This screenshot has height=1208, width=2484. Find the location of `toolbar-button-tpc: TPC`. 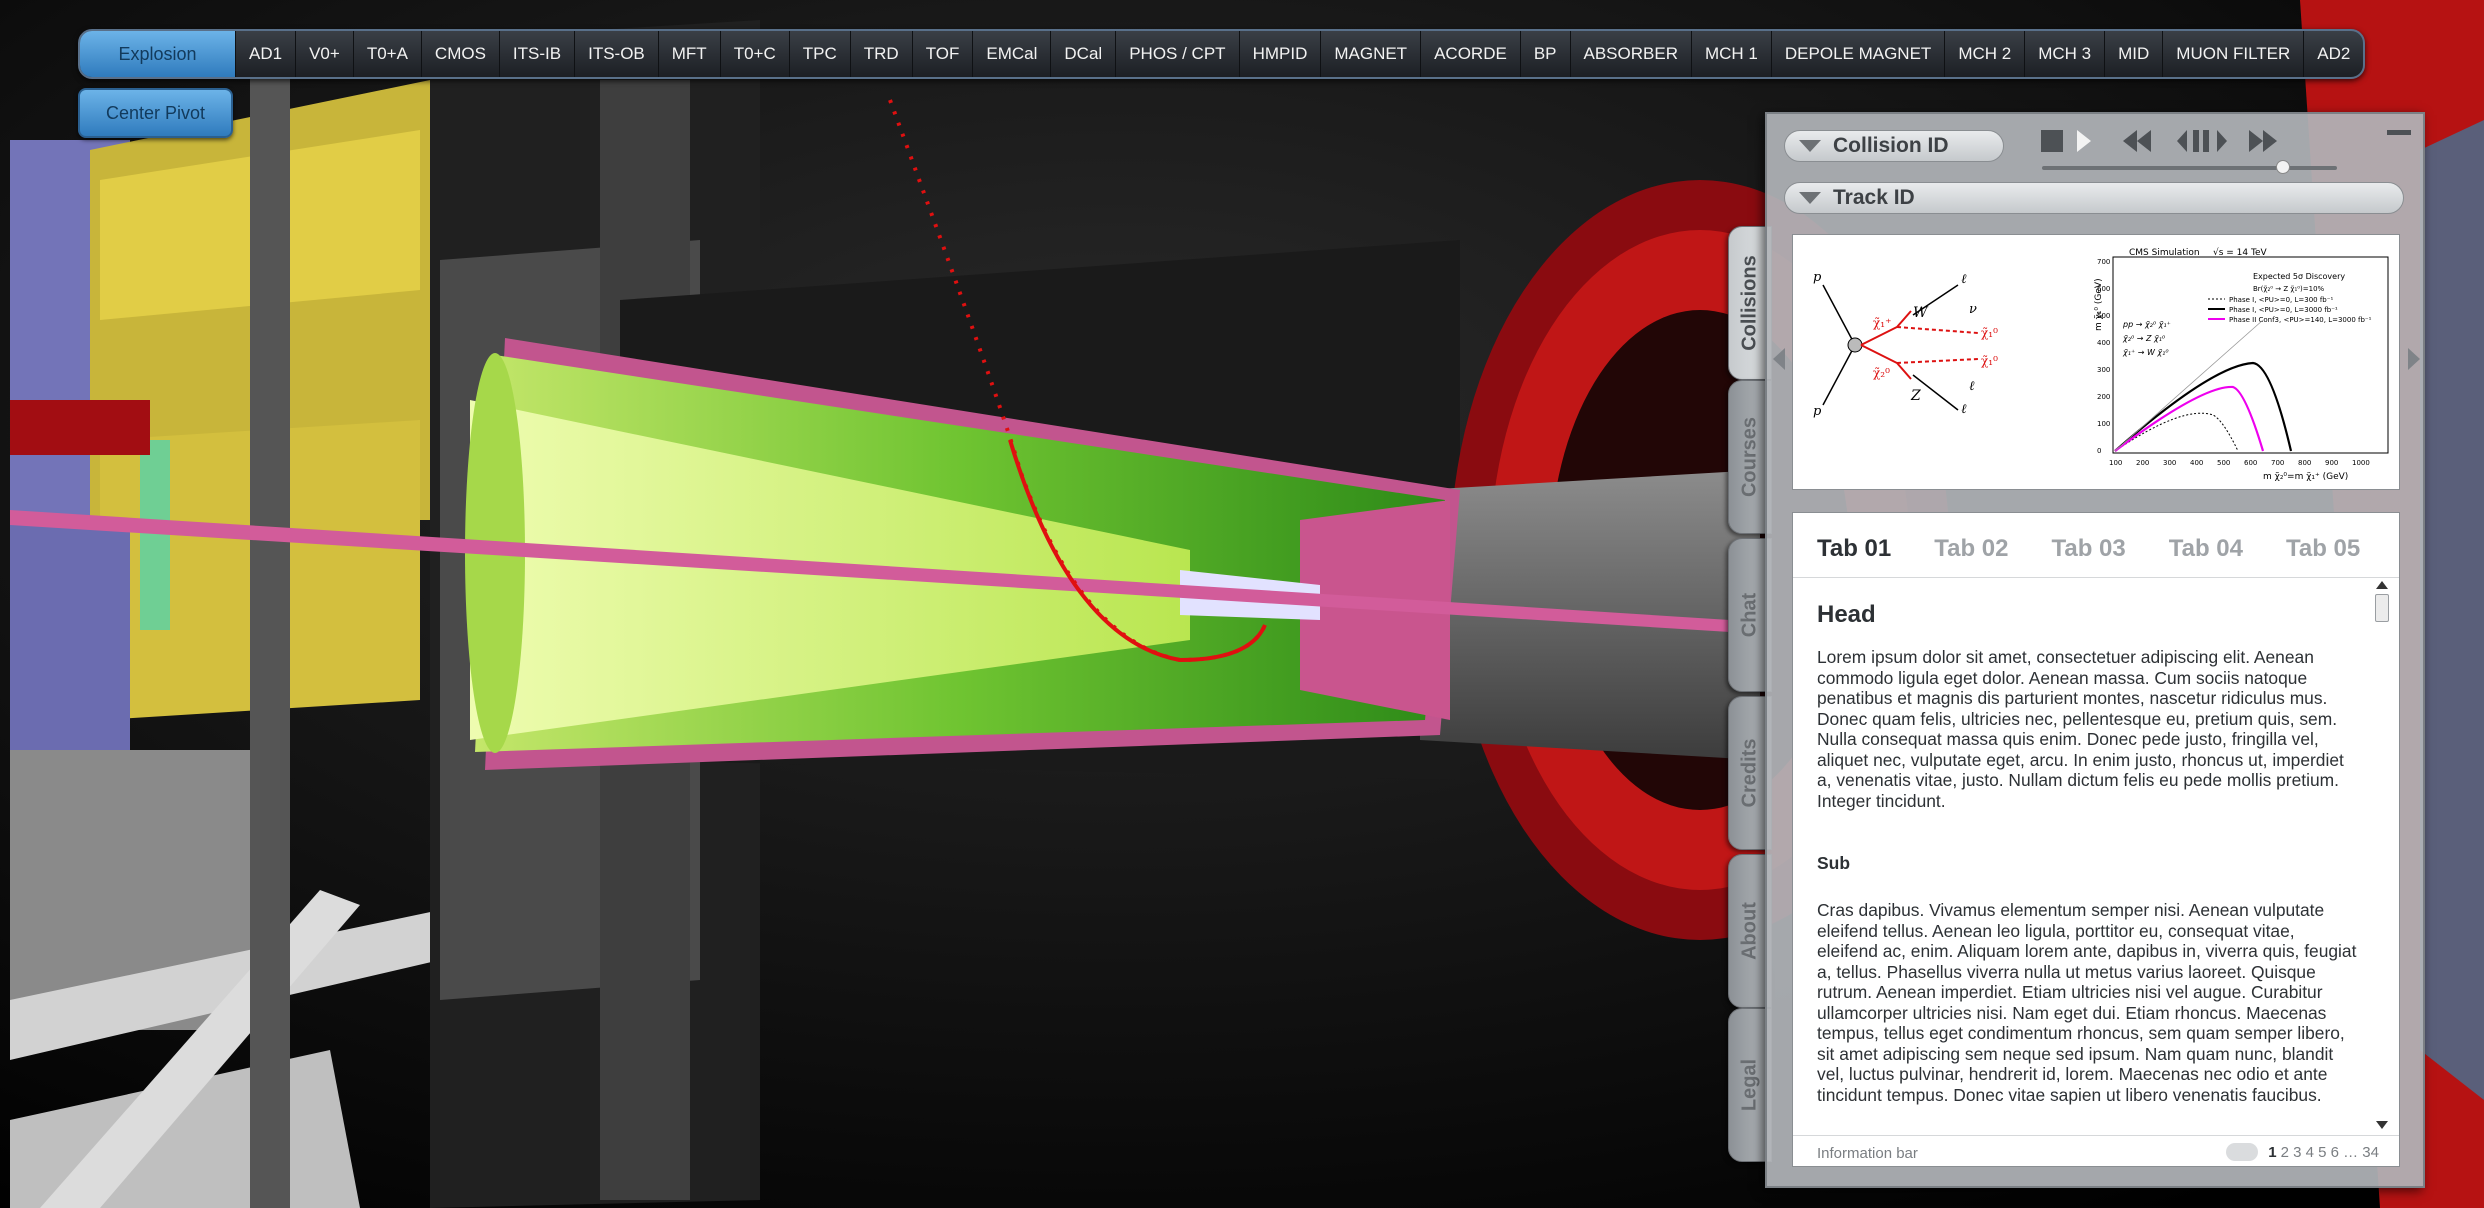

toolbar-button-tpc: TPC is located at coordinates (819, 54).